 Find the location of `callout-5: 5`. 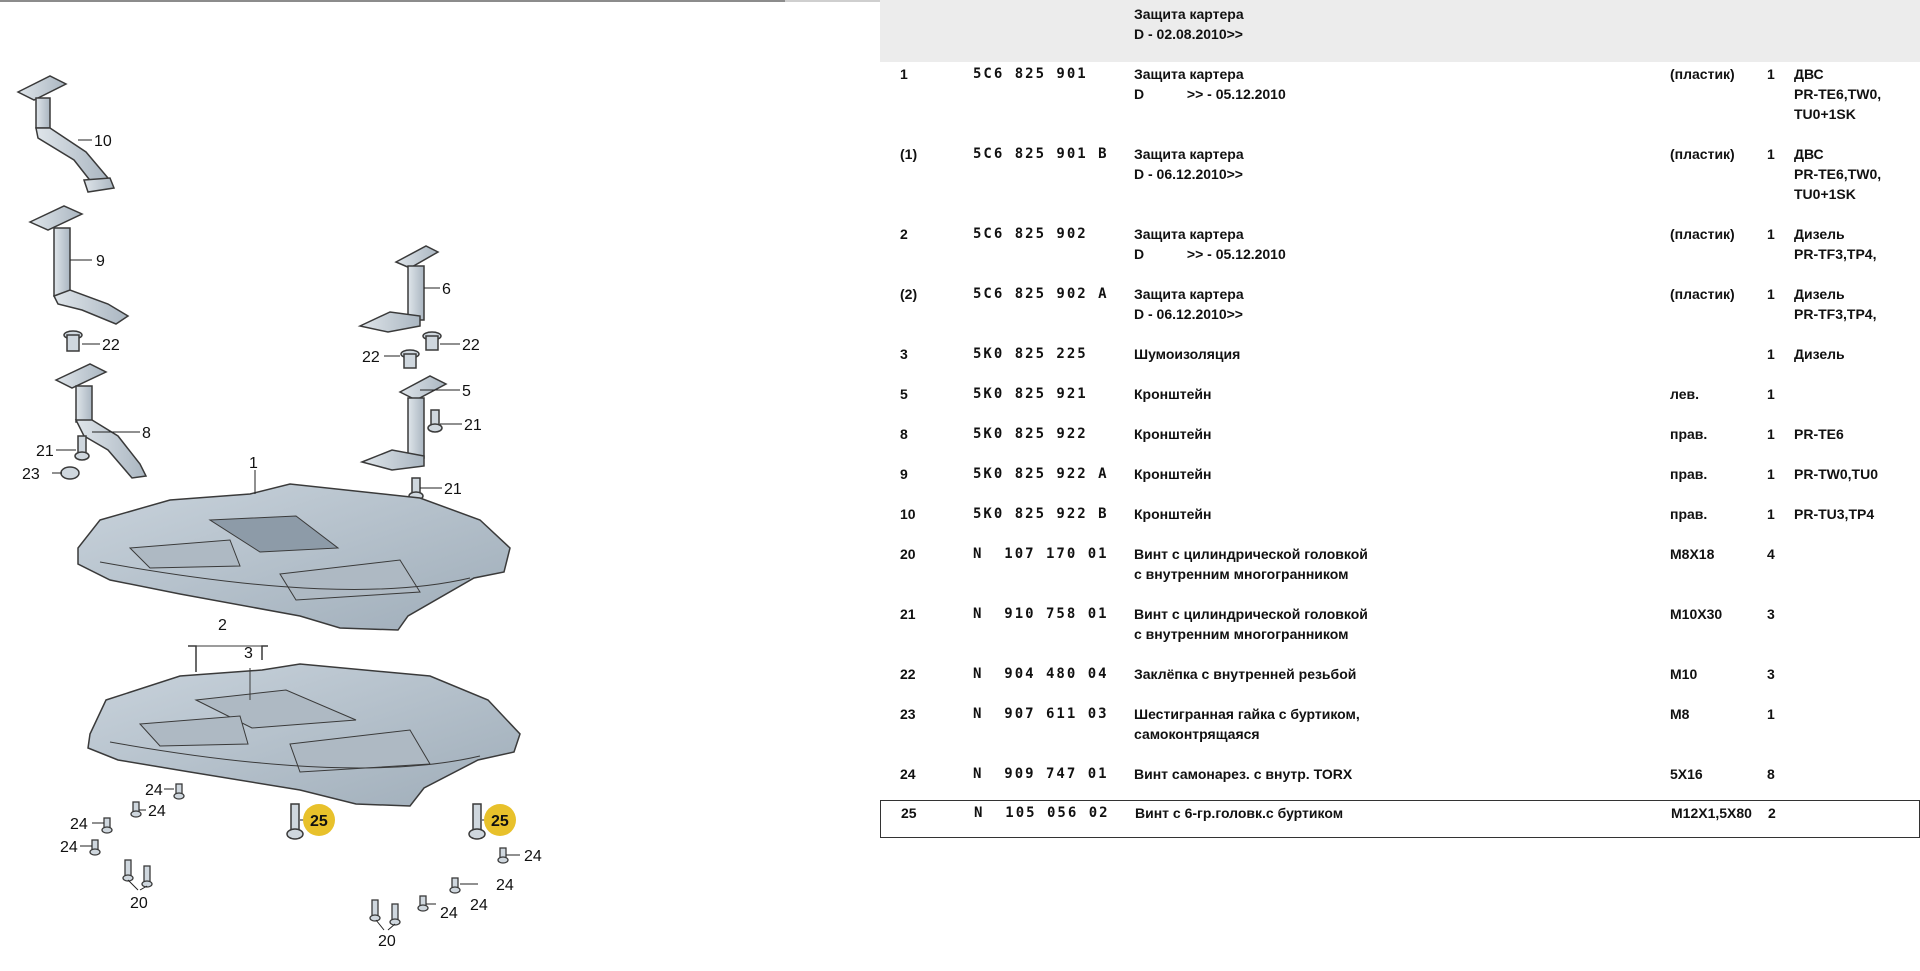

callout-5: 5 is located at coordinates (466, 391).